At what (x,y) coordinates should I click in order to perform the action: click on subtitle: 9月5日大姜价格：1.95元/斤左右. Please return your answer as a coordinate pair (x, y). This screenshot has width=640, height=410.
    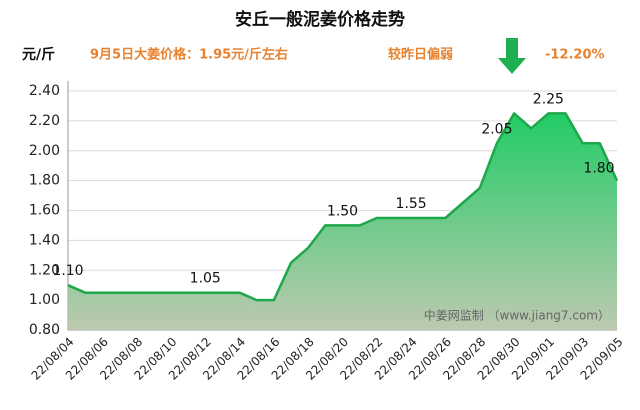
    Looking at the image, I should click on (189, 55).